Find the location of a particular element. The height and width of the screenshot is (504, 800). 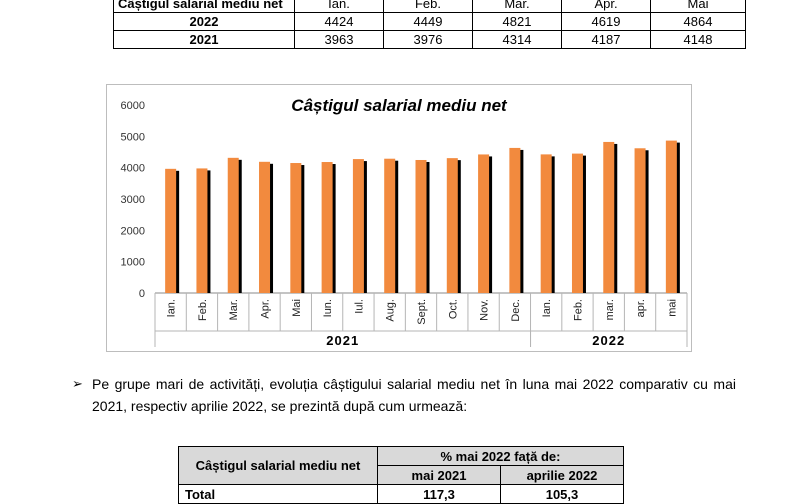

table-cell: 4449 is located at coordinates (428, 21).